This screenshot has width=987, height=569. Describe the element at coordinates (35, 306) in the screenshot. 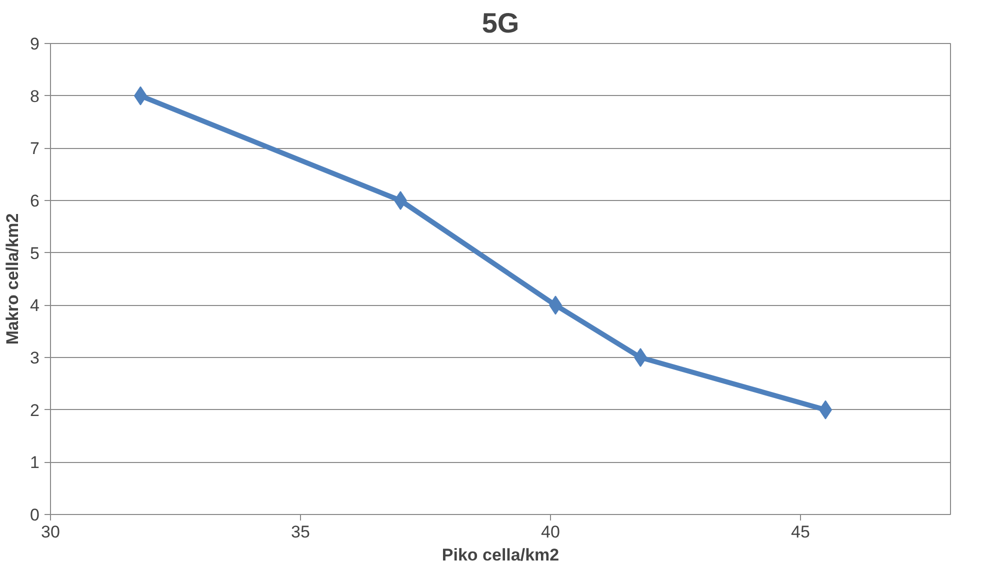

I see `y-tick-label: 4` at that location.